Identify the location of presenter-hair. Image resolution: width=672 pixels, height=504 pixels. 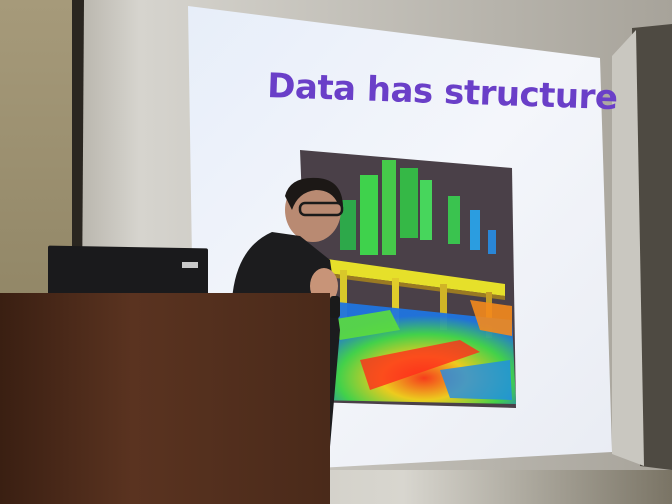
(314, 193).